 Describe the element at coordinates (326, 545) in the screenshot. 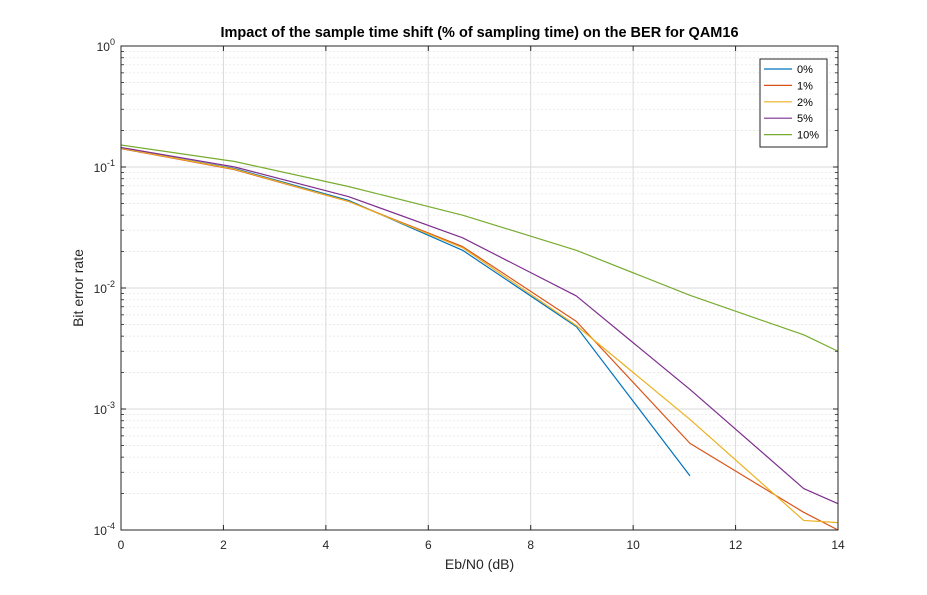

I see `x-tick-label: 4` at that location.